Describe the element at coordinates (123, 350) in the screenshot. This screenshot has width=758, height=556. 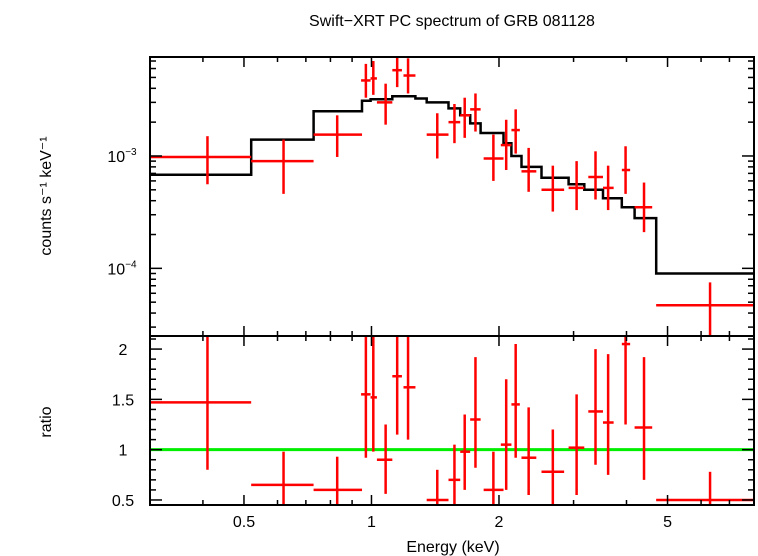
I see `ratio-y-tick-label: 2` at that location.